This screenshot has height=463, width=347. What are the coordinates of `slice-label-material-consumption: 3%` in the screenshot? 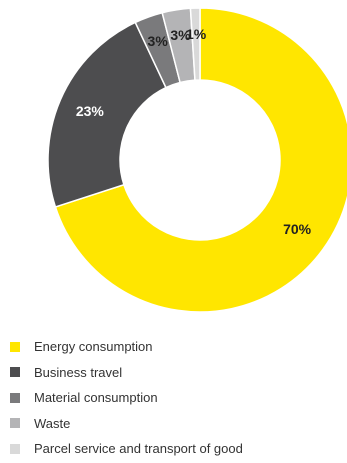 It's located at (158, 41).